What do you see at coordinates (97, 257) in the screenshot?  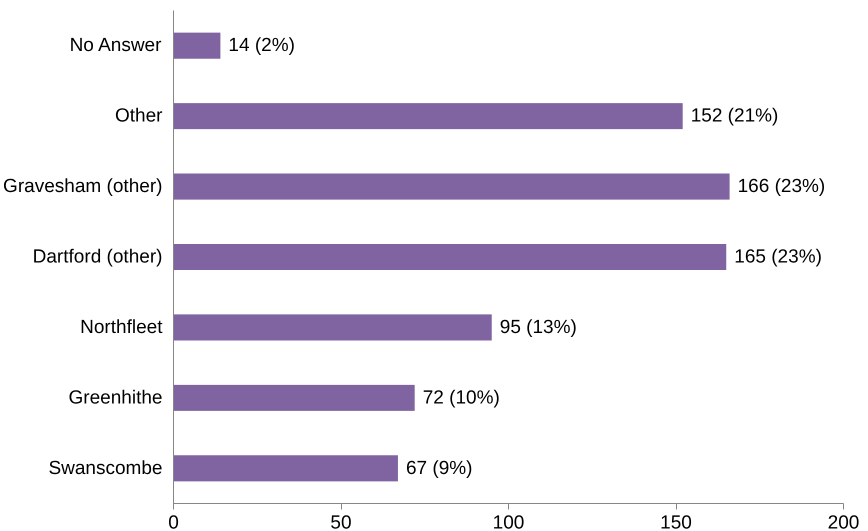 I see `y-tick-label: Dartford (other)` at bounding box center [97, 257].